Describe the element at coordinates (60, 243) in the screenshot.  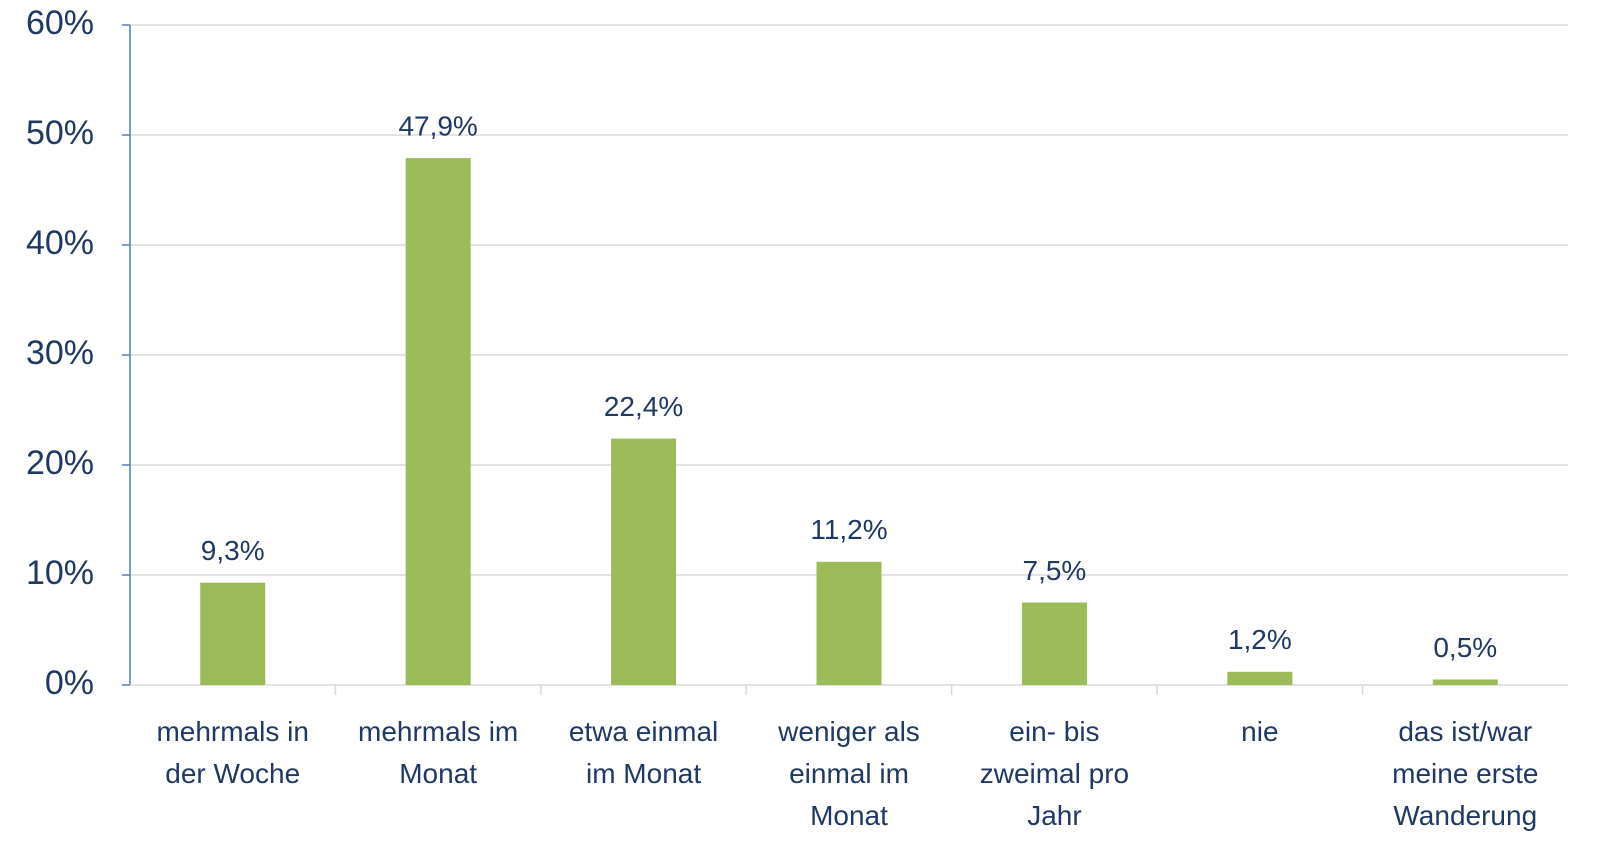
I see `y-tick-label: 40%` at that location.